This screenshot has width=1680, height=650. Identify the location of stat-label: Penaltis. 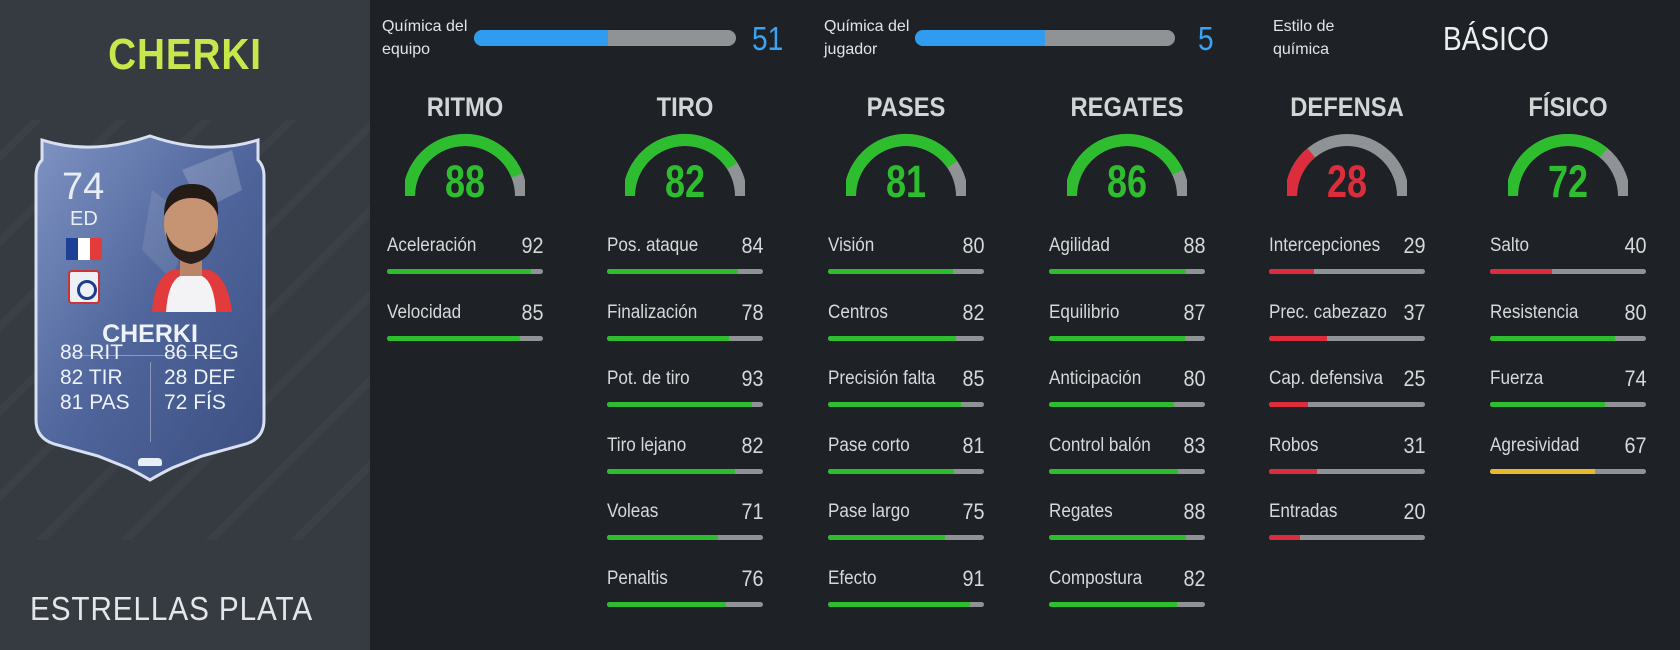
(637, 578).